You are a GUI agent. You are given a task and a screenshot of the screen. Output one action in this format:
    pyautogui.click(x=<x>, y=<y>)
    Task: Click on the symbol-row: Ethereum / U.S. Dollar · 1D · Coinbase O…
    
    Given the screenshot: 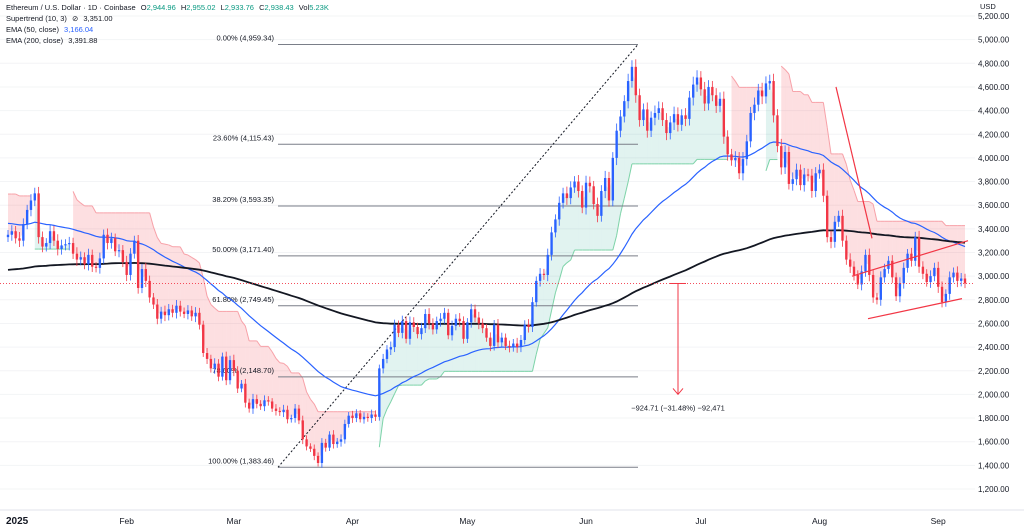 What is the action you would take?
    pyautogui.click(x=167, y=7)
    